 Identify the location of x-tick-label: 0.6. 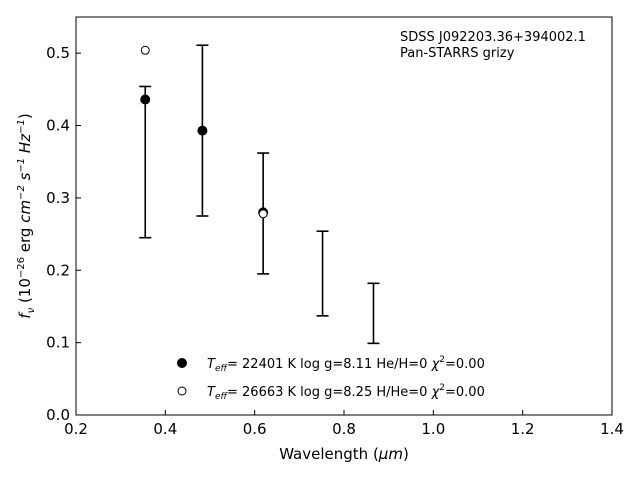
(255, 429).